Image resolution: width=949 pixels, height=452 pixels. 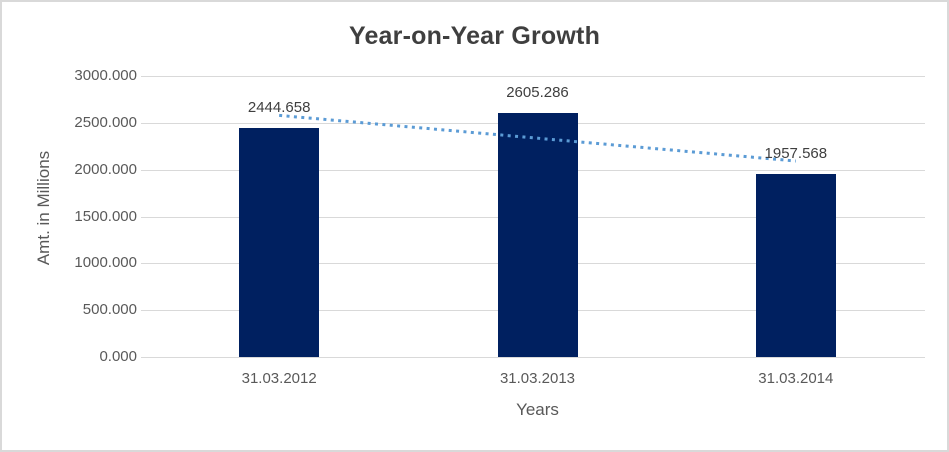 What do you see at coordinates (796, 153) in the screenshot?
I see `bar-data-label: 1957.568` at bounding box center [796, 153].